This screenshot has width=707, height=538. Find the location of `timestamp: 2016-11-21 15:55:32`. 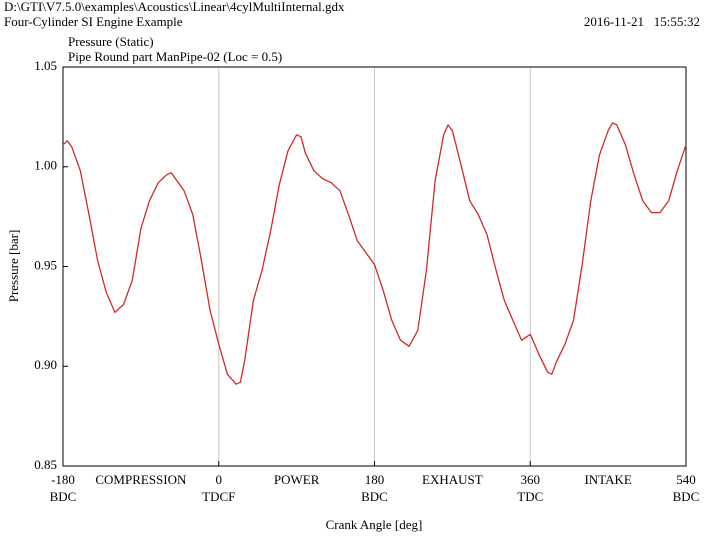

timestamp: 2016-11-21 15:55:32 is located at coordinates (642, 21).